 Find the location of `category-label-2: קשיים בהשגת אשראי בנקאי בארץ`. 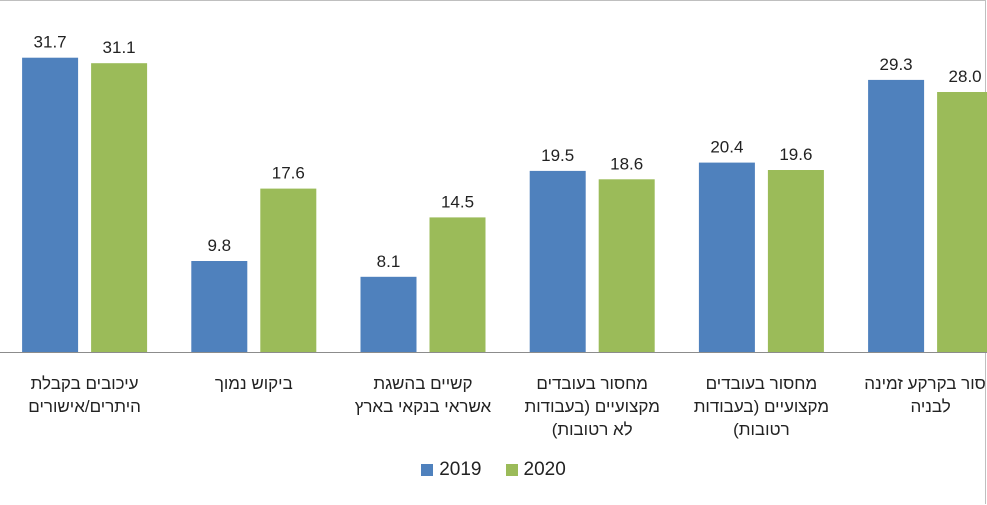

category-label-2: קשיים בהשגת אשראי בנקאי בארץ is located at coordinates (423, 395).